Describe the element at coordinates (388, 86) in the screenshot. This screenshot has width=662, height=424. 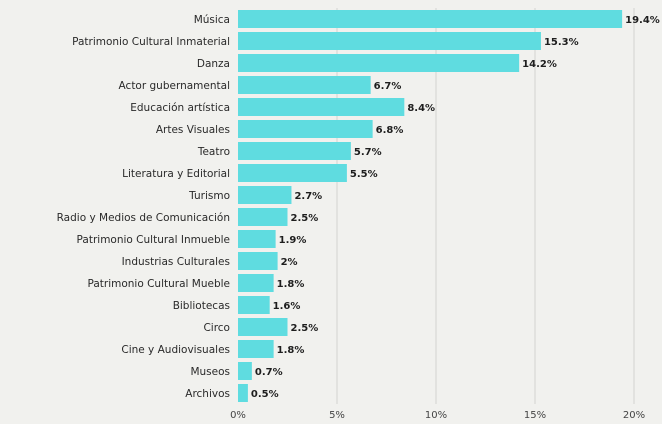
I see `value-label: 6.7%` at that location.